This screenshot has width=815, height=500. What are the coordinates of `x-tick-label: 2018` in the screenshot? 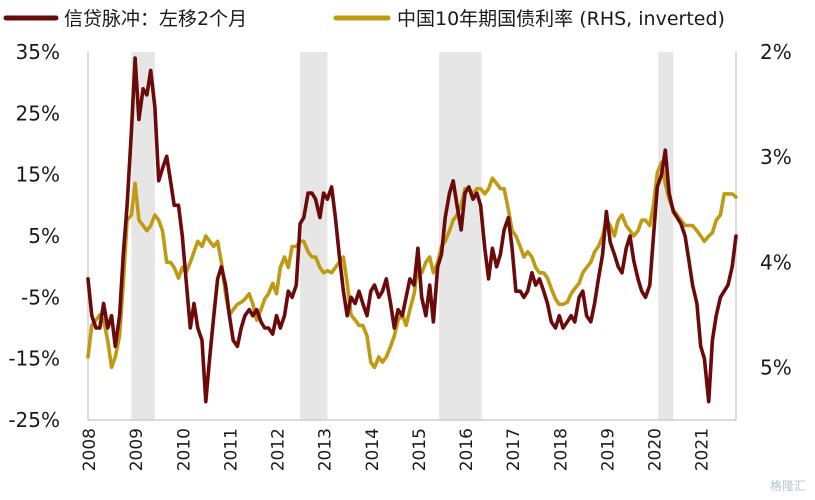 It's located at (561, 449).